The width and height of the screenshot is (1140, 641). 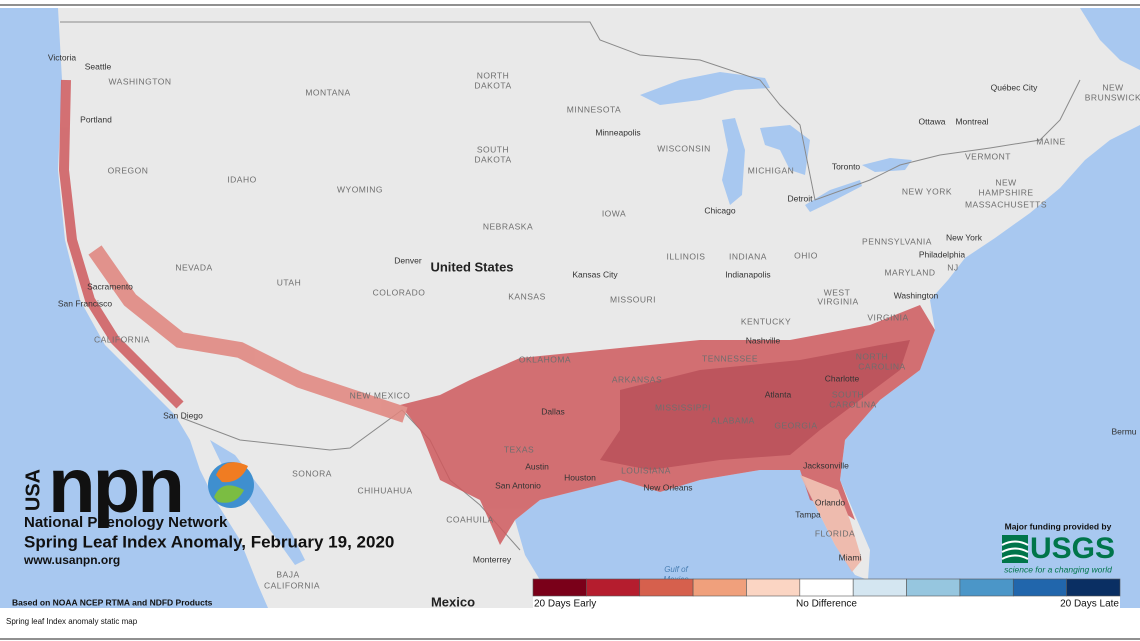 I want to click on place-label: Austin, so click(x=537, y=466).